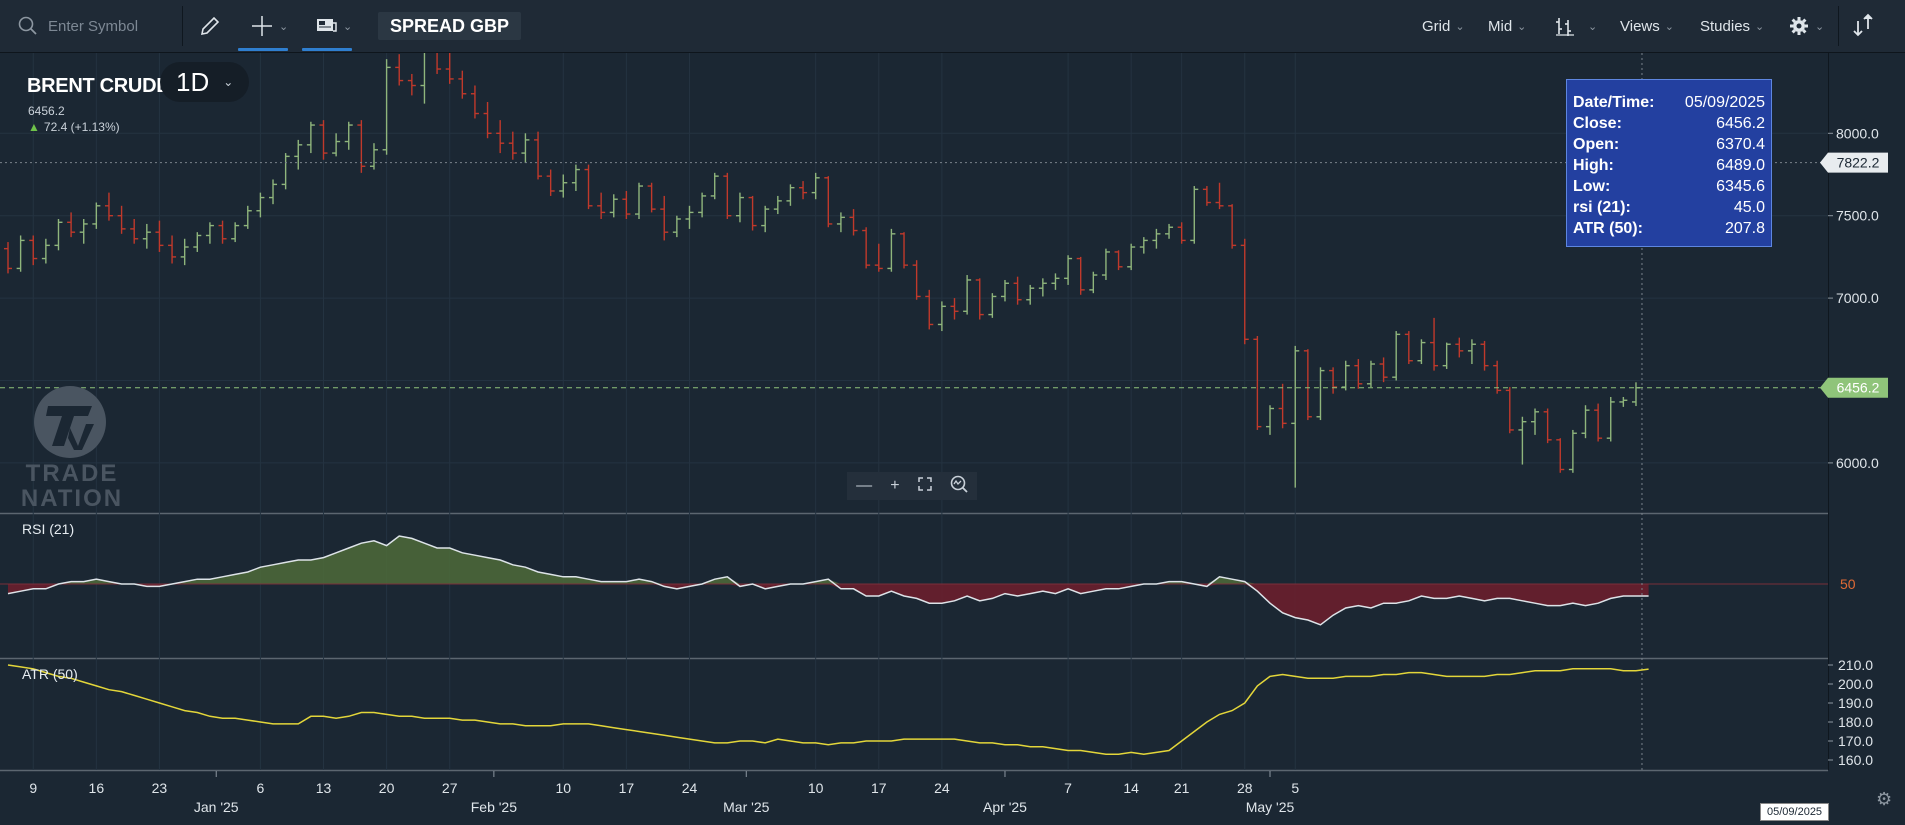  Describe the element at coordinates (210, 26) in the screenshot. I see `draw-tool-button` at that location.